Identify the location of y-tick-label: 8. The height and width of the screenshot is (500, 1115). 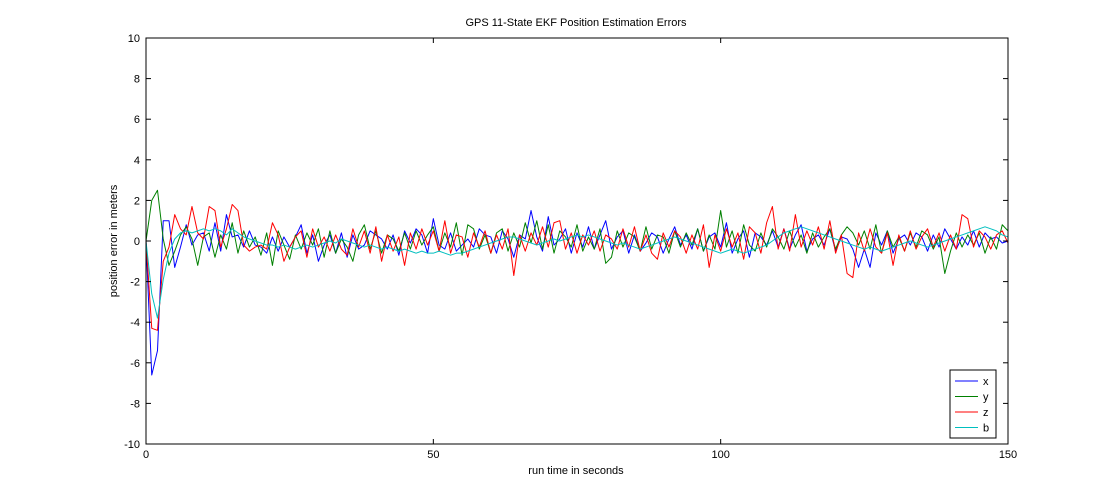
(137, 80).